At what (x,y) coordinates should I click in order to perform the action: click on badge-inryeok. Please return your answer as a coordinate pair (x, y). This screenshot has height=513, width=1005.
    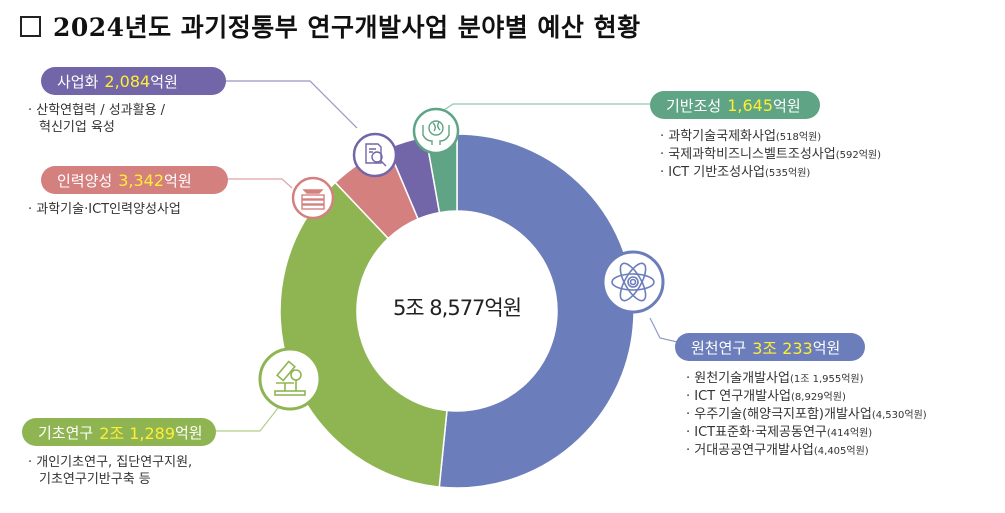
    Looking at the image, I should click on (313, 198).